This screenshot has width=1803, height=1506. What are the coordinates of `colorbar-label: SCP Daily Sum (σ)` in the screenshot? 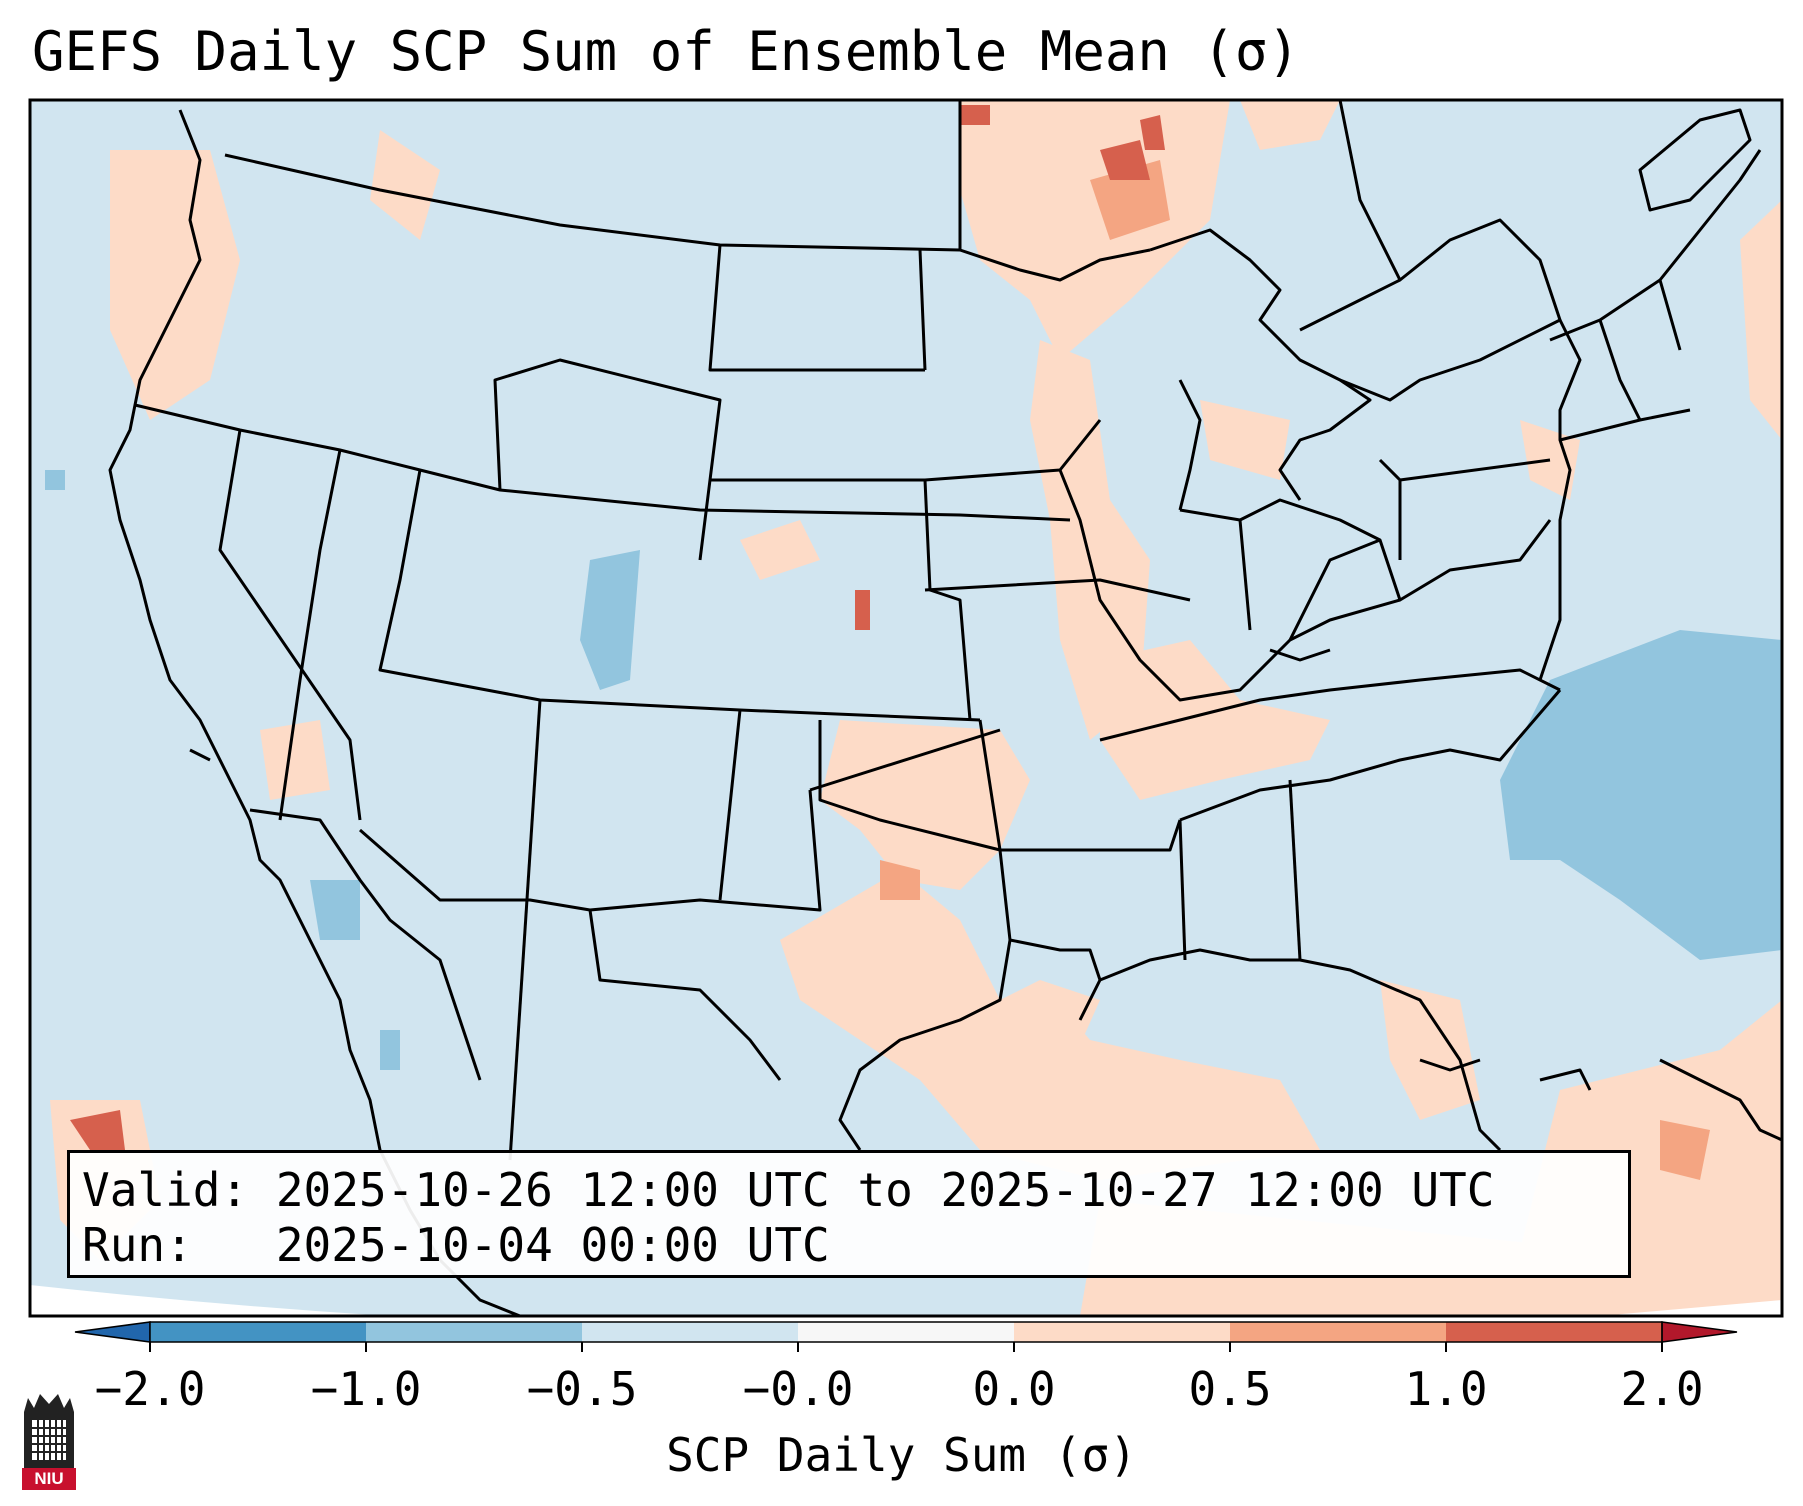 It's located at (901, 1455).